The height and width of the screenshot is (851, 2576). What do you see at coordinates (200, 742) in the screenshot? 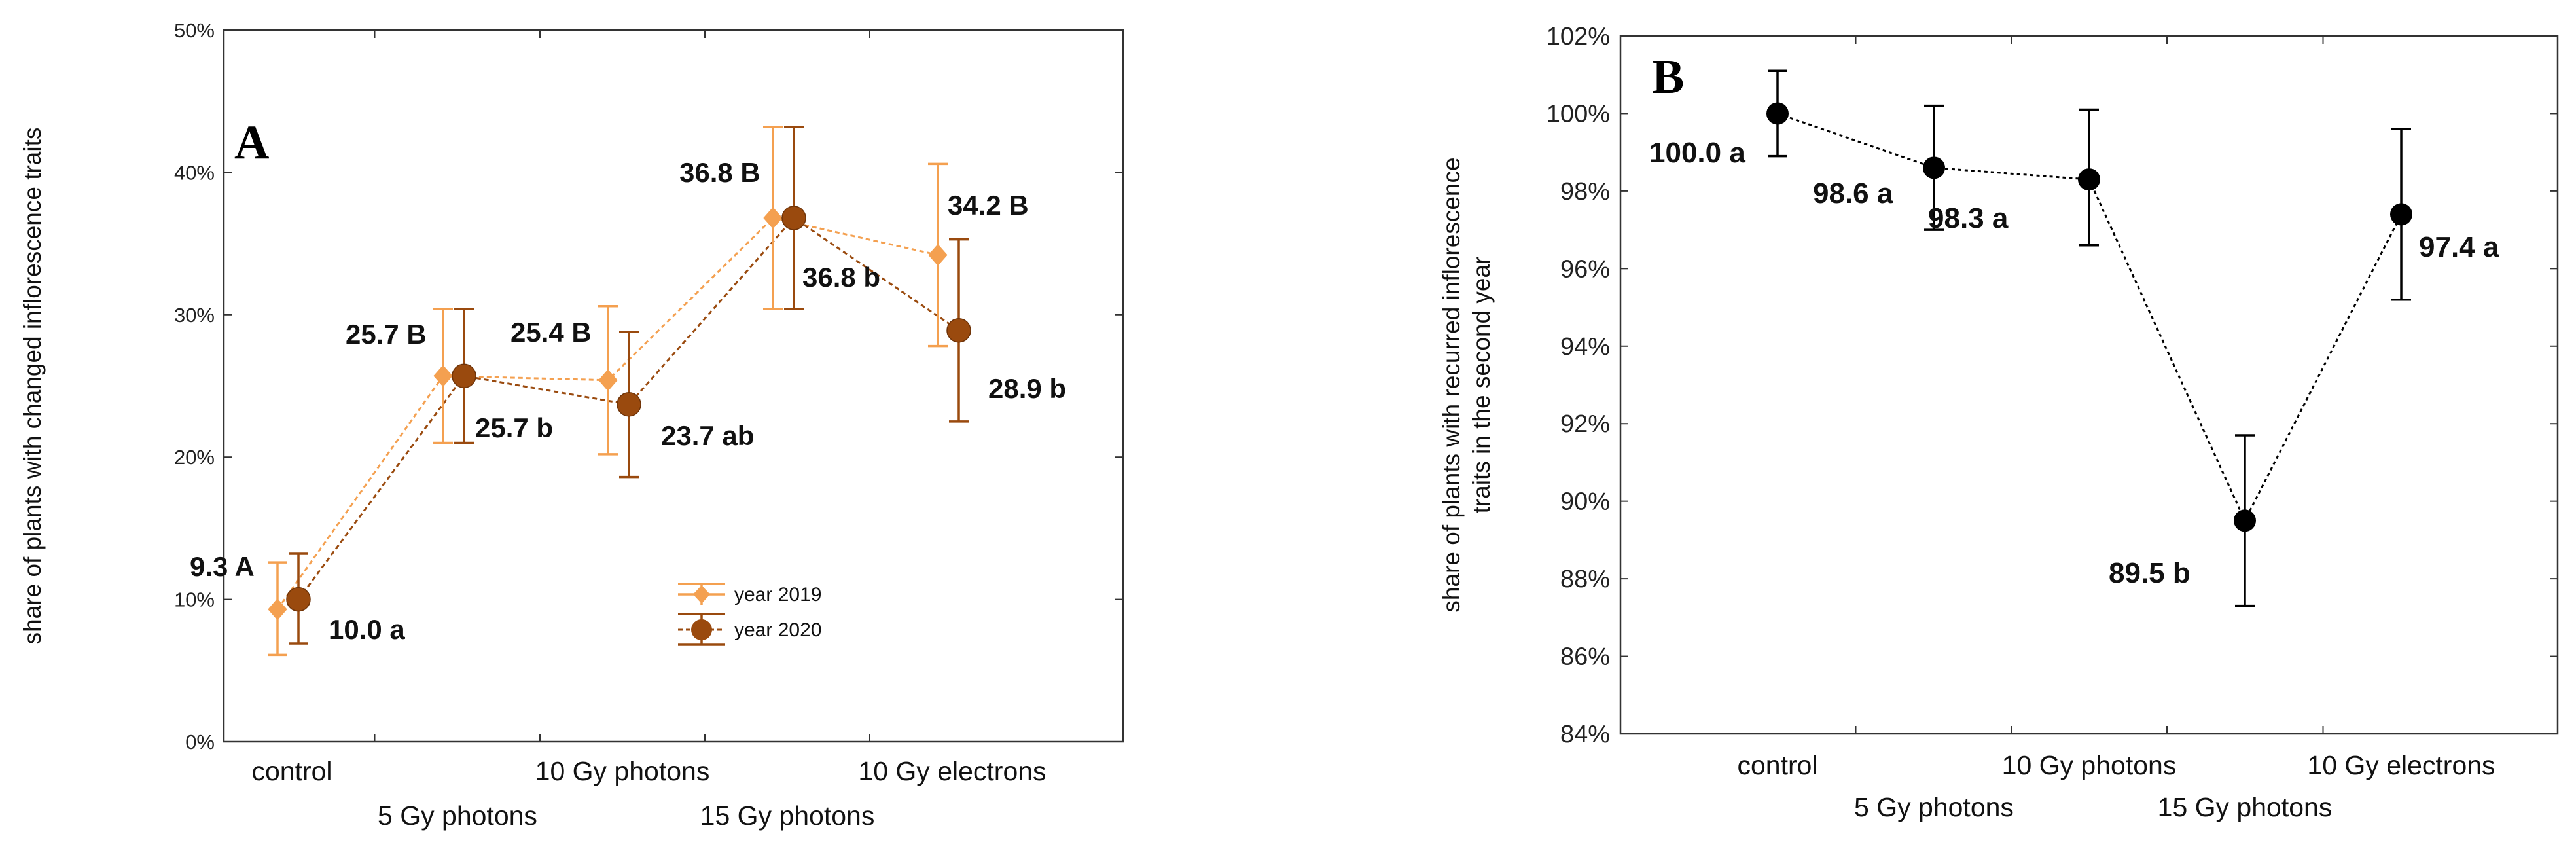
I see `y-tick-label: 0%` at bounding box center [200, 742].